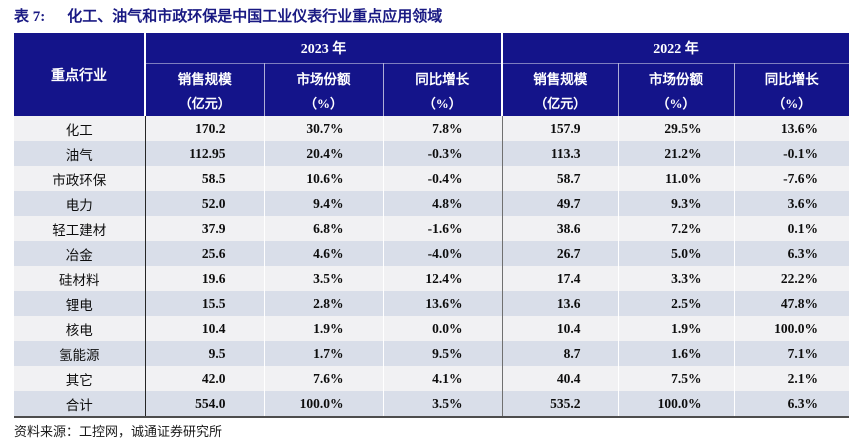  What do you see at coordinates (792, 353) in the screenshot?
I see `value-cell: 7.1%` at bounding box center [792, 353].